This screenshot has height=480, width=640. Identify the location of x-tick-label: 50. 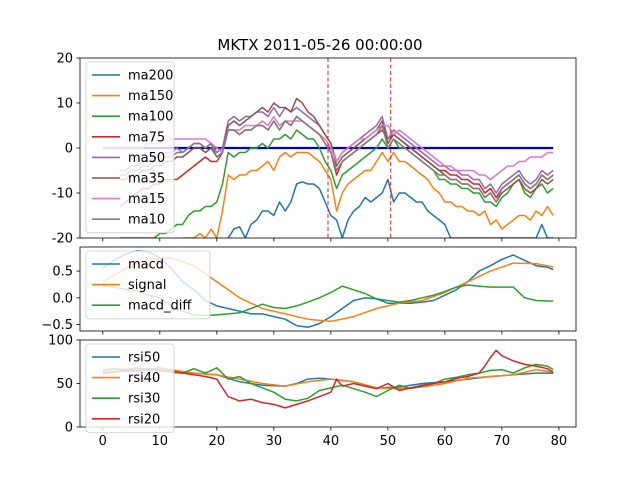
(388, 441).